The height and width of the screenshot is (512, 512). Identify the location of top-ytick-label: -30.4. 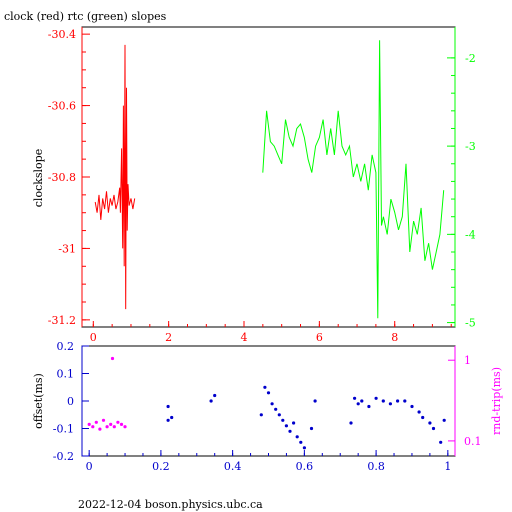
(62, 34).